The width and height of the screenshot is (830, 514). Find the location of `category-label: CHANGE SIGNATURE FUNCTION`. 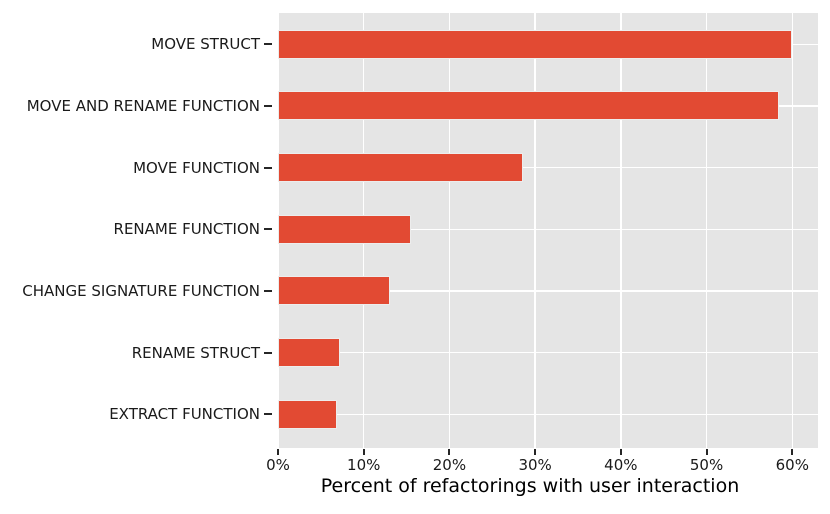

category-label: CHANGE SIGNATURE FUNCTION is located at coordinates (141, 290).